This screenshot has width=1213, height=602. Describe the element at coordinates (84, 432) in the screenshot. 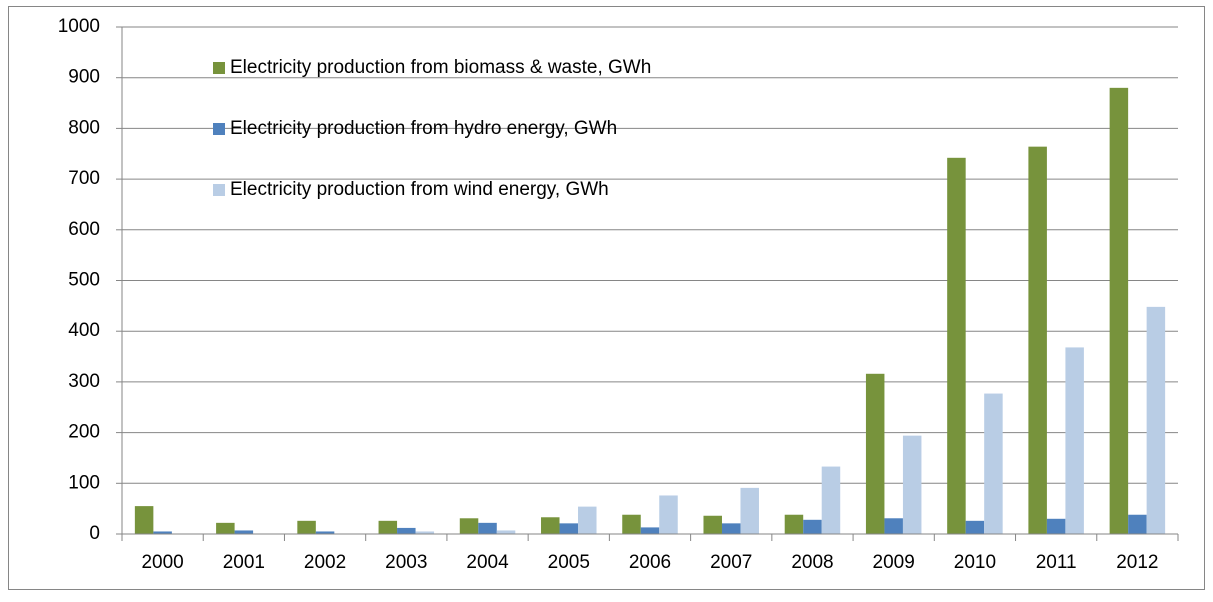

I see `y-tick-label: 200` at that location.